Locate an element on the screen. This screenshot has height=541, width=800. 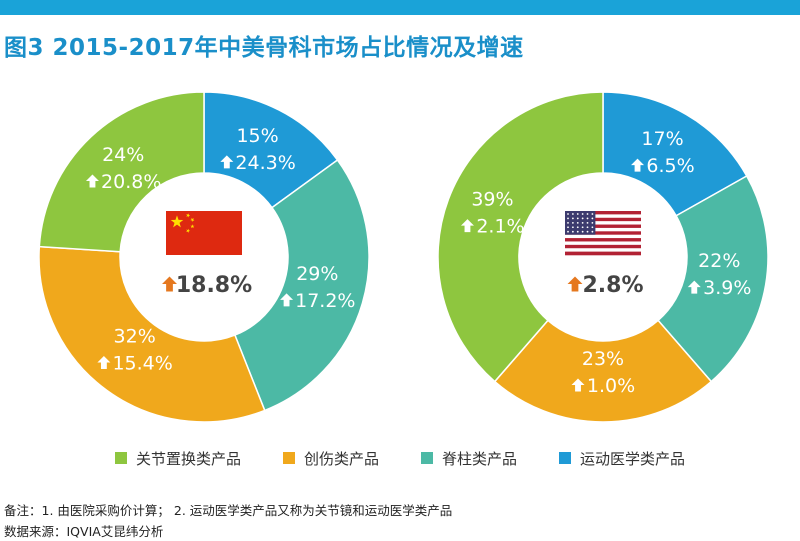
usa-flag is located at coordinates (580, 223).